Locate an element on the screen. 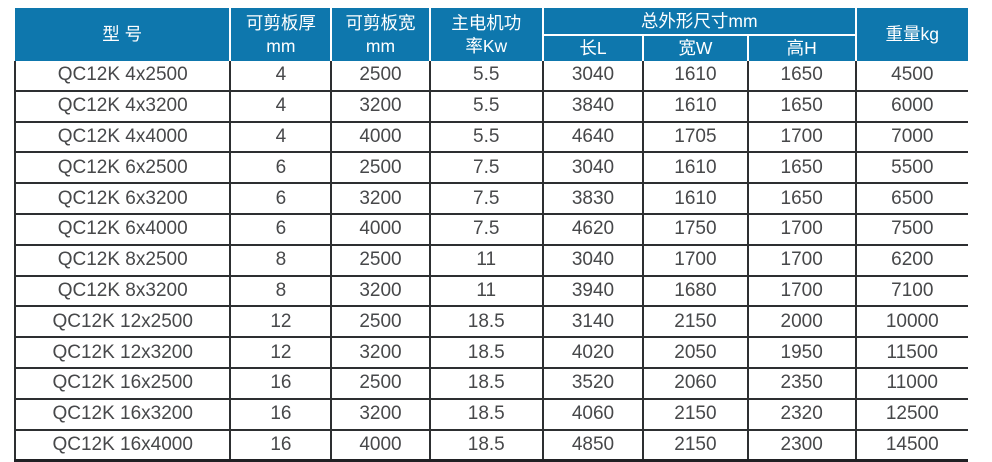 The image size is (992, 462). table-row: QC12K 4x2500 4 2500 5.5 3040 1610 1650 4500 is located at coordinates (490, 76).